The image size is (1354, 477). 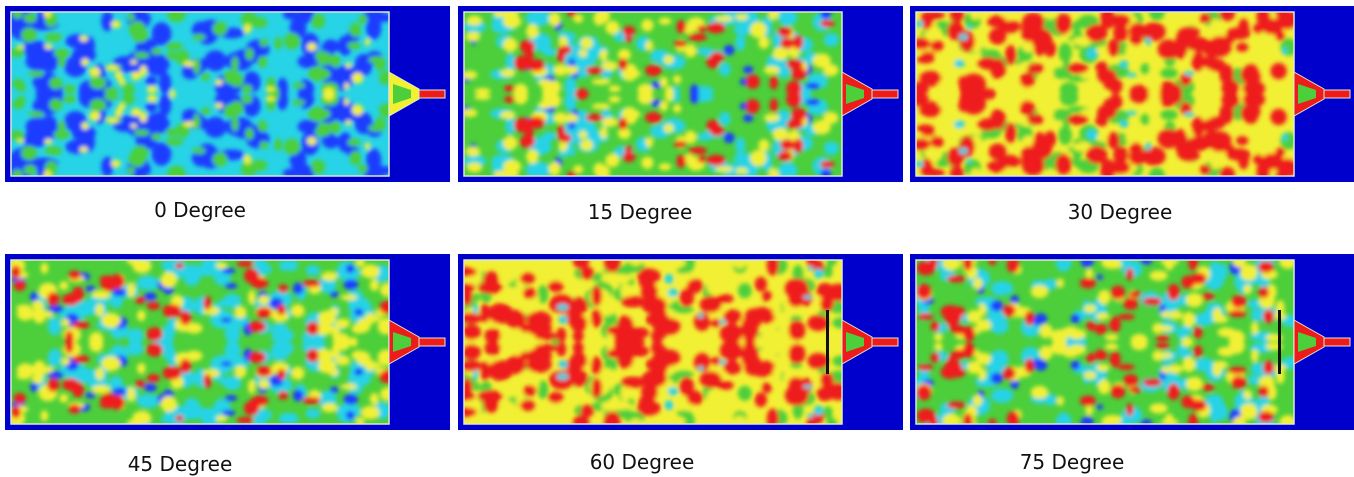 I want to click on outlet-pipe, so click(x=432, y=342).